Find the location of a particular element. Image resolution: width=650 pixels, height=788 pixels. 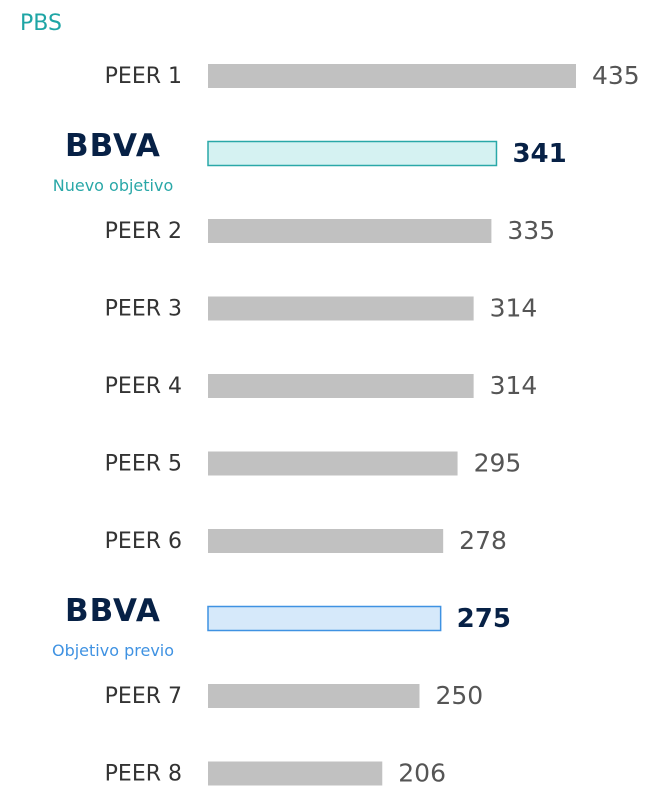

category-label: PEER 5 is located at coordinates (143, 464).